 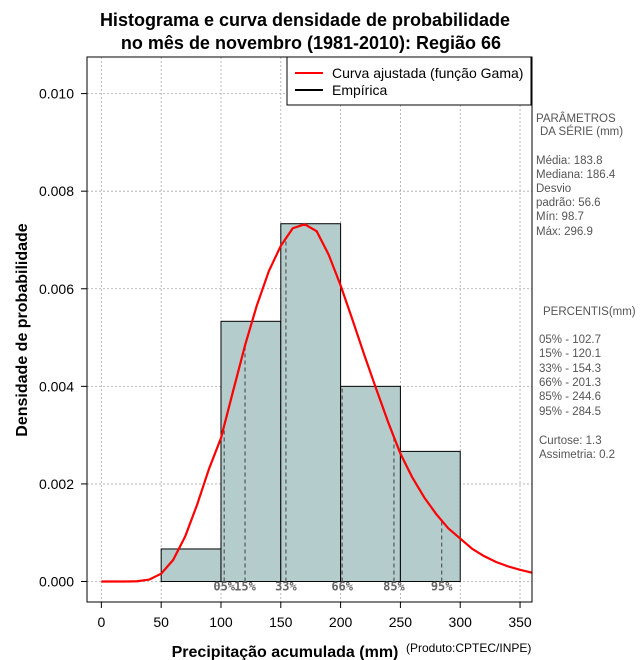 What do you see at coordinates (570, 354) in the screenshot?
I see `percentil-15: 15% - 120.1` at bounding box center [570, 354].